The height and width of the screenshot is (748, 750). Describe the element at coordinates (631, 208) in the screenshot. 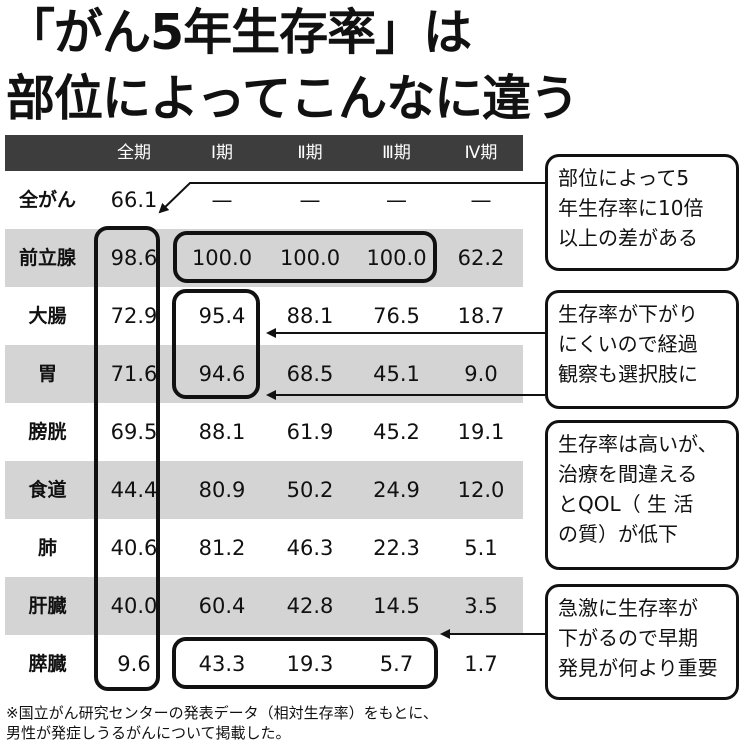

I see `note-line: 年生存率に10倍` at that location.